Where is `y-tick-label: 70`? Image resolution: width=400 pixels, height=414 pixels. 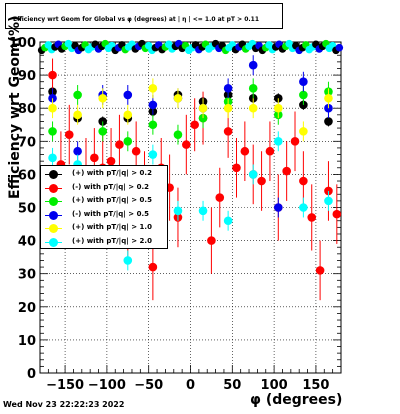
y-tick-label: 70 is located at coordinates (27, 142).